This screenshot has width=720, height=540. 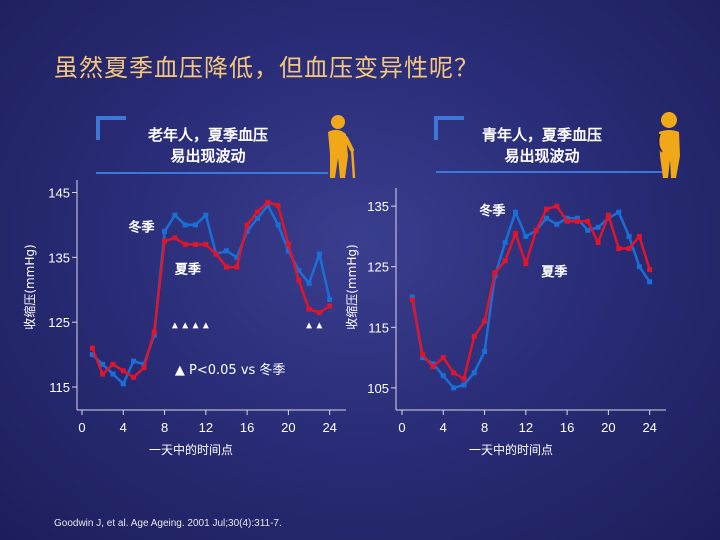 What do you see at coordinates (208, 156) in the screenshot?
I see `left-header-line2: 易出现波动` at bounding box center [208, 156].